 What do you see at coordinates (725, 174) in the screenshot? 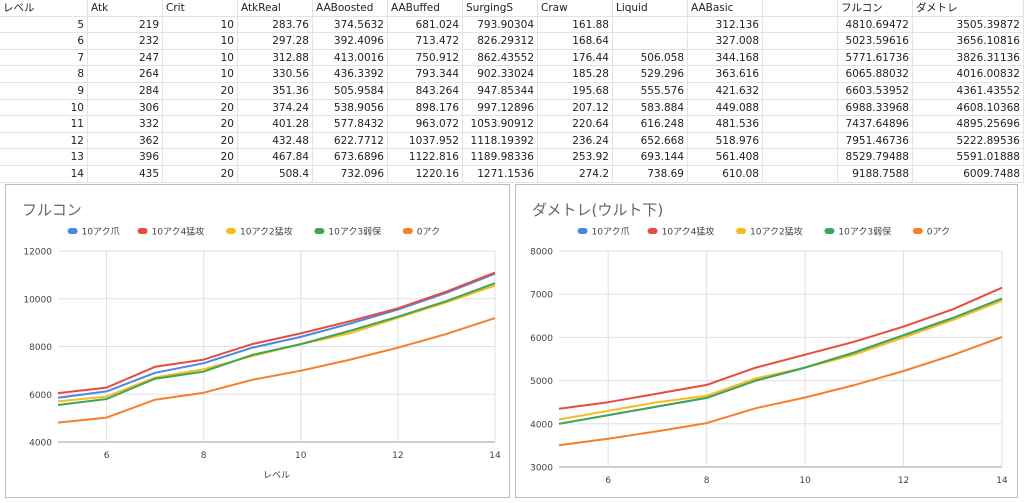
I see `table-cell: 610.08` at bounding box center [725, 174].